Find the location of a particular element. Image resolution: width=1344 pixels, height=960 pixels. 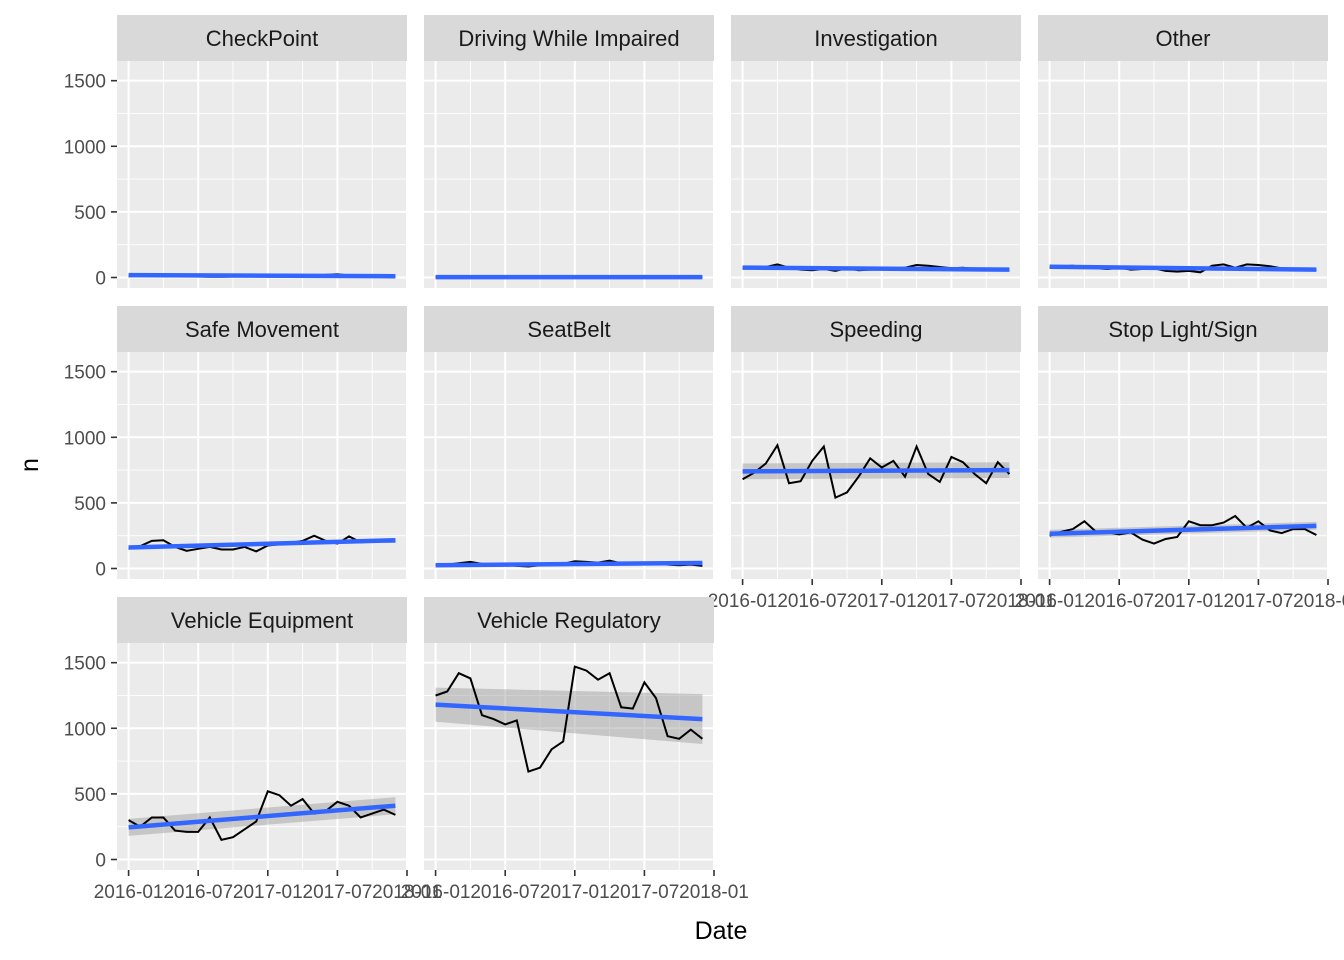

facet-panel: Other is located at coordinates (1183, 151).